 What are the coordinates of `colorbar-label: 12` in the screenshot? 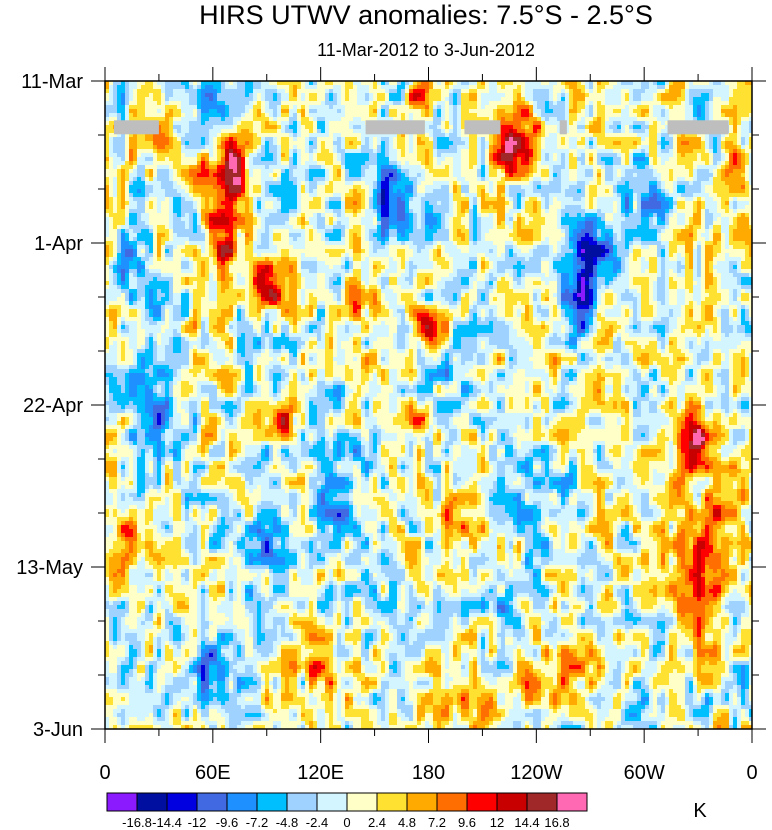 It's located at (497, 822).